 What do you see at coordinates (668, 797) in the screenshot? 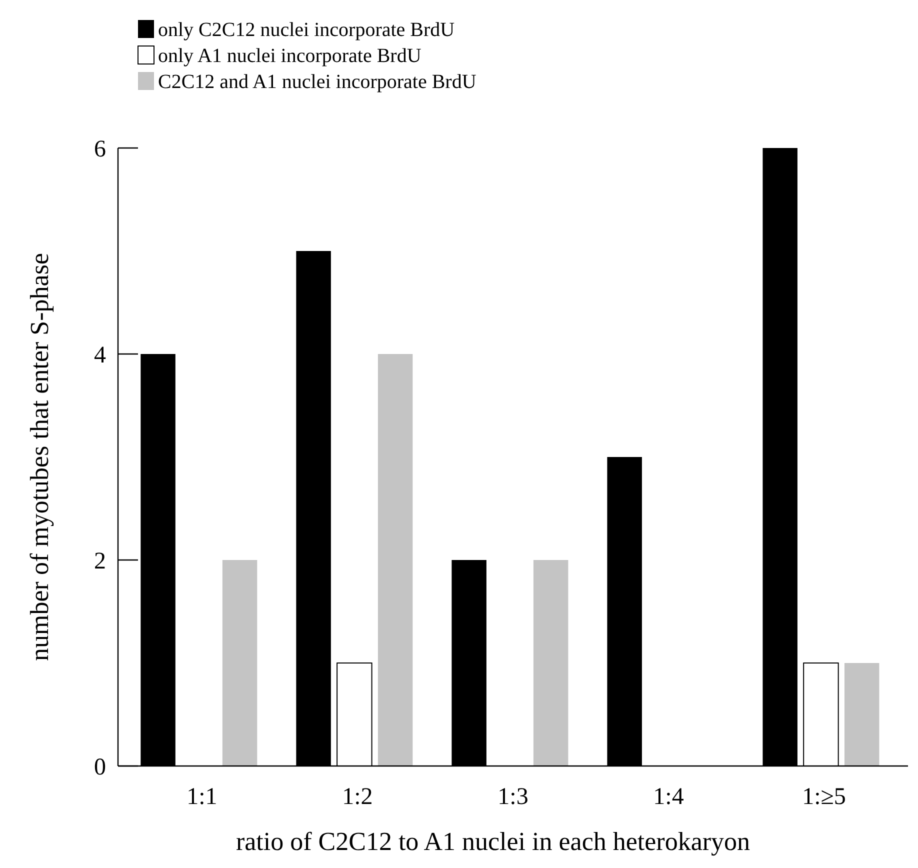
I see `x-tick-label: 1:4` at bounding box center [668, 797].